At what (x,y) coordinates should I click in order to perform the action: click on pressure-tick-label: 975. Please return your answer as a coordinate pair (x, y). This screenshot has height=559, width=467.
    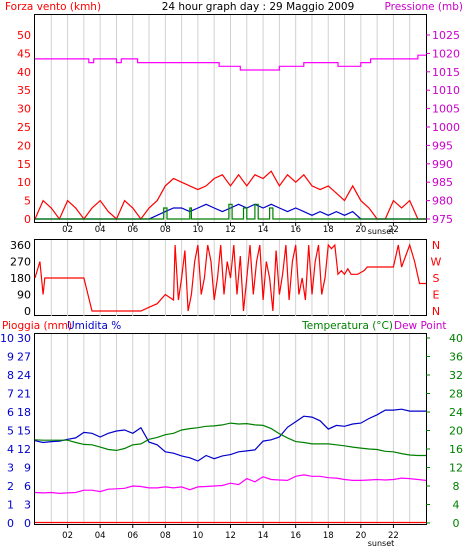
    Looking at the image, I should click on (442, 219).